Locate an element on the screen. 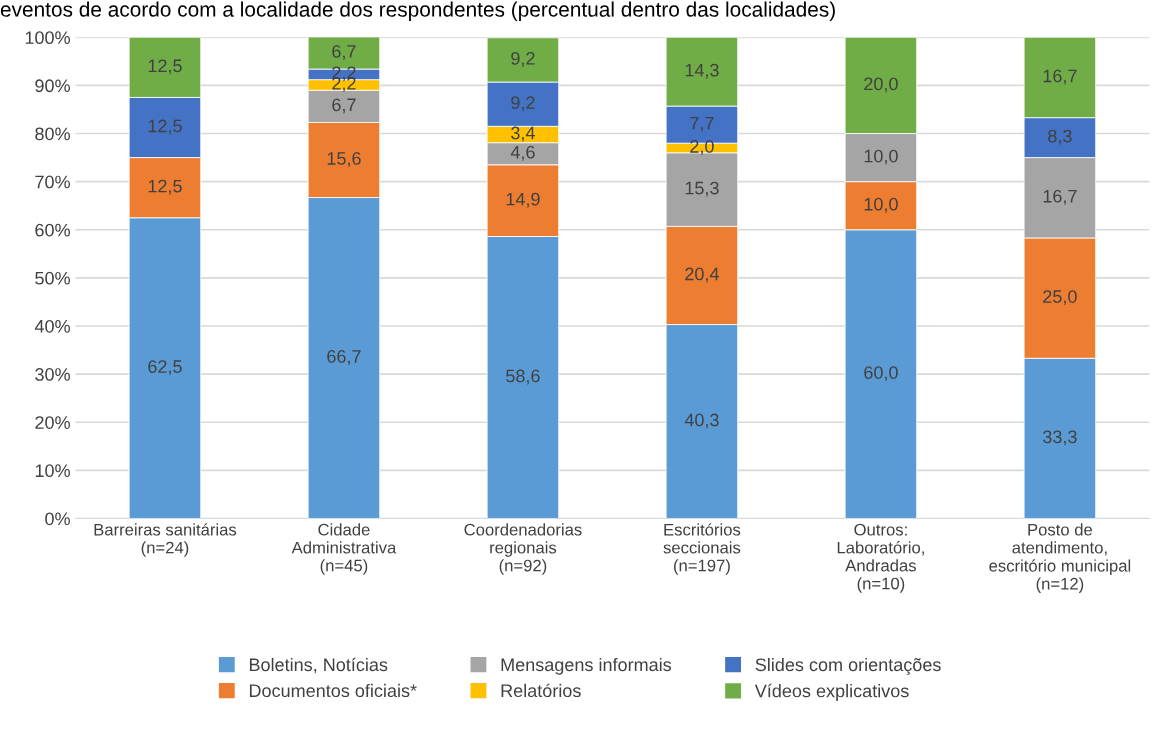  y-tick-label: 10% is located at coordinates (52, 471).